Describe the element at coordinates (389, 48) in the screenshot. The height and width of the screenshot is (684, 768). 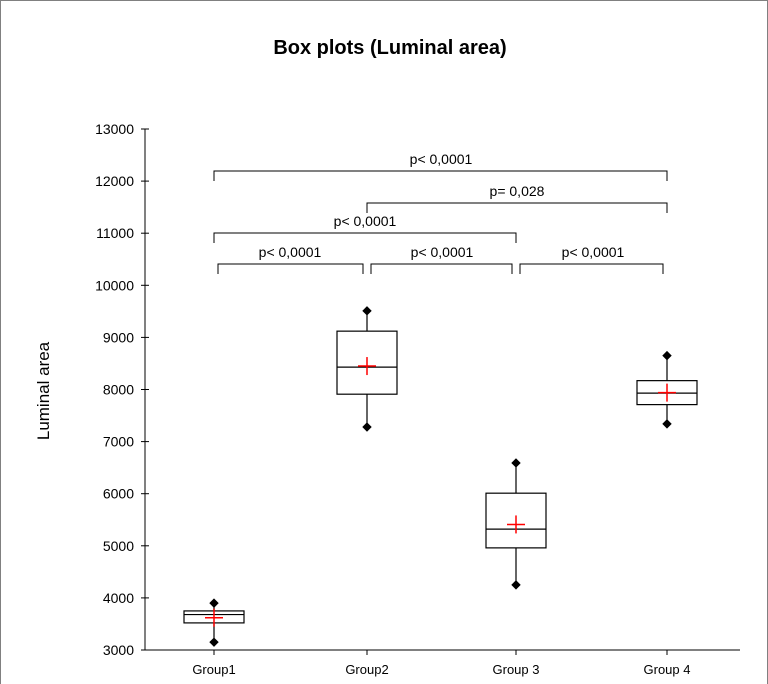
I see `chart-title: Box plots (Luminal area)` at that location.